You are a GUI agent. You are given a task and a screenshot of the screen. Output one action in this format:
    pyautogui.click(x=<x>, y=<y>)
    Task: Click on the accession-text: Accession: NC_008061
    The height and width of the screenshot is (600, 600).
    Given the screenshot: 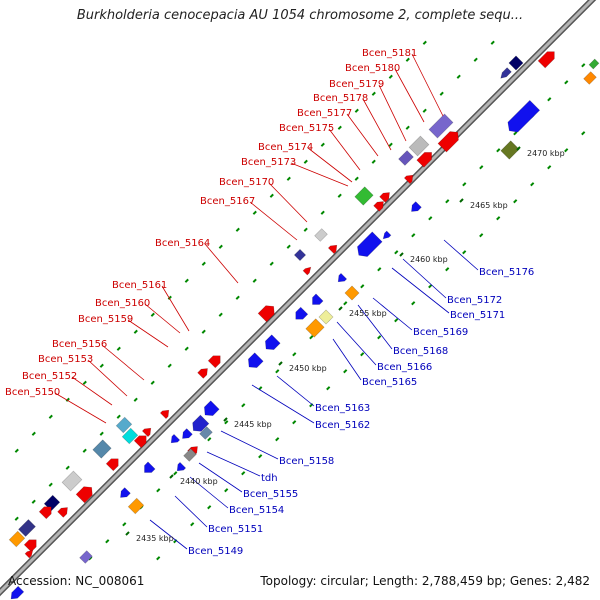 What is the action you would take?
    pyautogui.click(x=76, y=581)
    